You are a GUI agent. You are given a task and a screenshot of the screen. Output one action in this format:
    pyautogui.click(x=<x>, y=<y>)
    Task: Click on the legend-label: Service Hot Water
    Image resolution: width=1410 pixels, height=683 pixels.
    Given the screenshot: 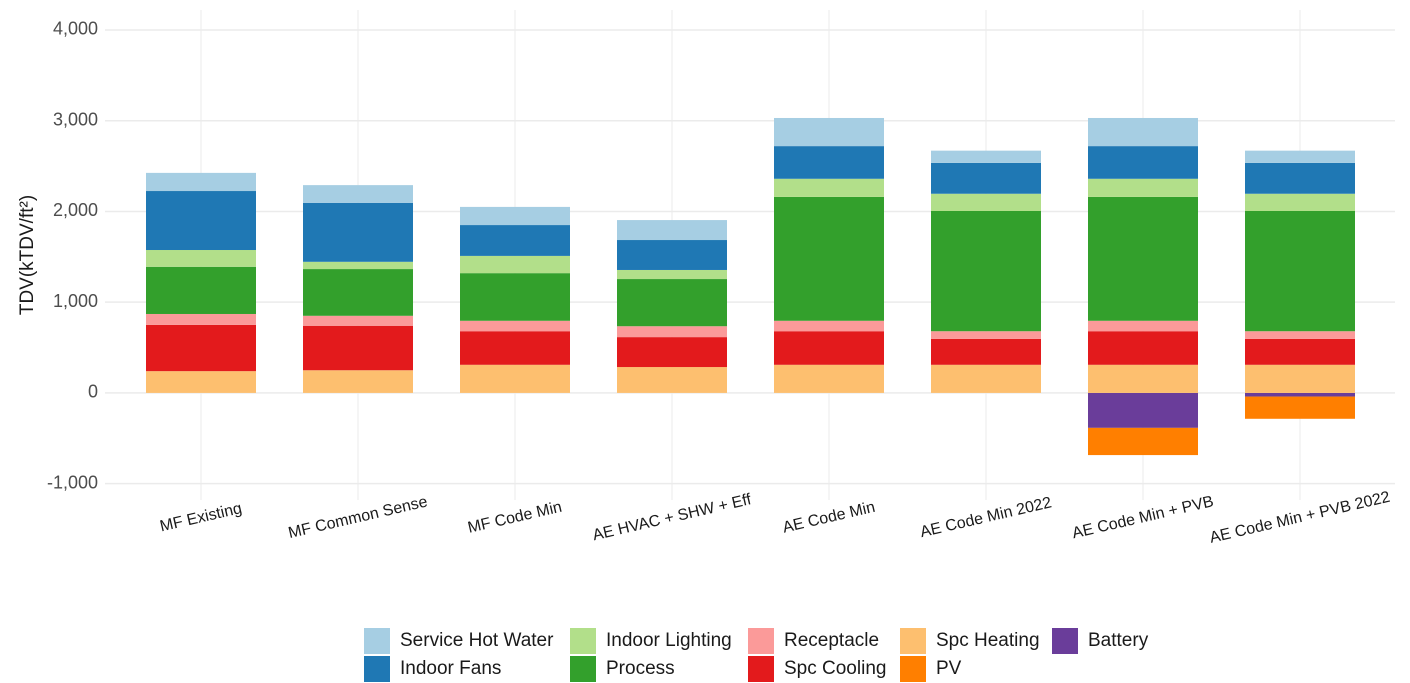 What is the action you would take?
    pyautogui.click(x=477, y=640)
    